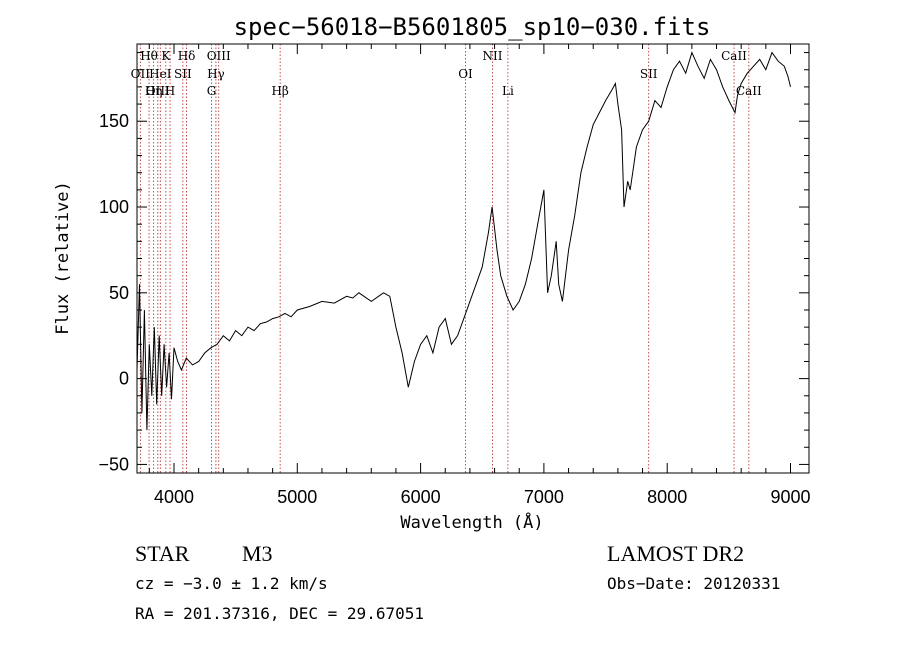  I want to click on spectral-line-label: Li, so click(508, 91).